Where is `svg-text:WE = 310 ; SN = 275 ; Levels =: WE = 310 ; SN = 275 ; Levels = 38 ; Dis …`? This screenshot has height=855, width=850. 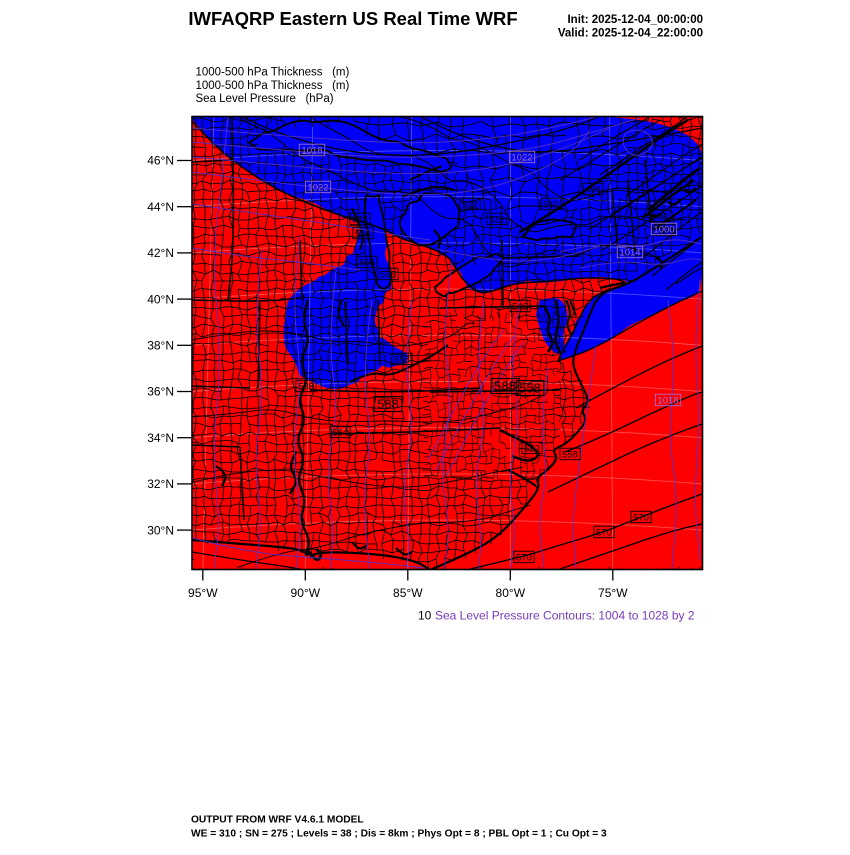
svg-text:WE = 310 ; SN = 275 ; Levels =: WE = 310 ; SN = 275 ; Levels = 38 ; Dis … is located at coordinates (399, 834).